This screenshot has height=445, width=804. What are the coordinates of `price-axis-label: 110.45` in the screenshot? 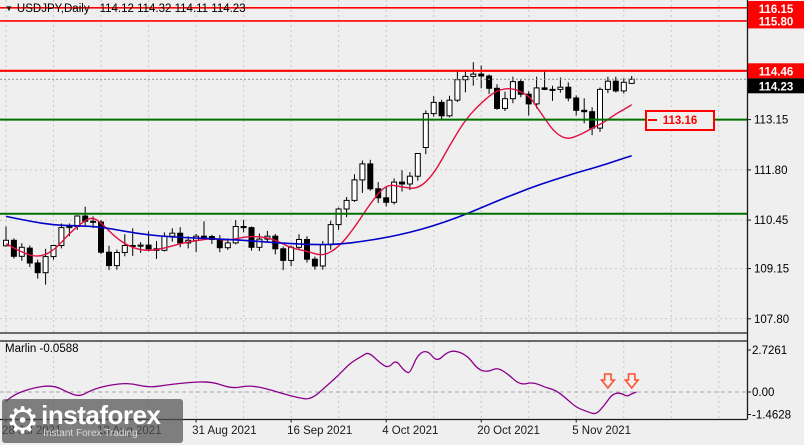 It's located at (771, 221).